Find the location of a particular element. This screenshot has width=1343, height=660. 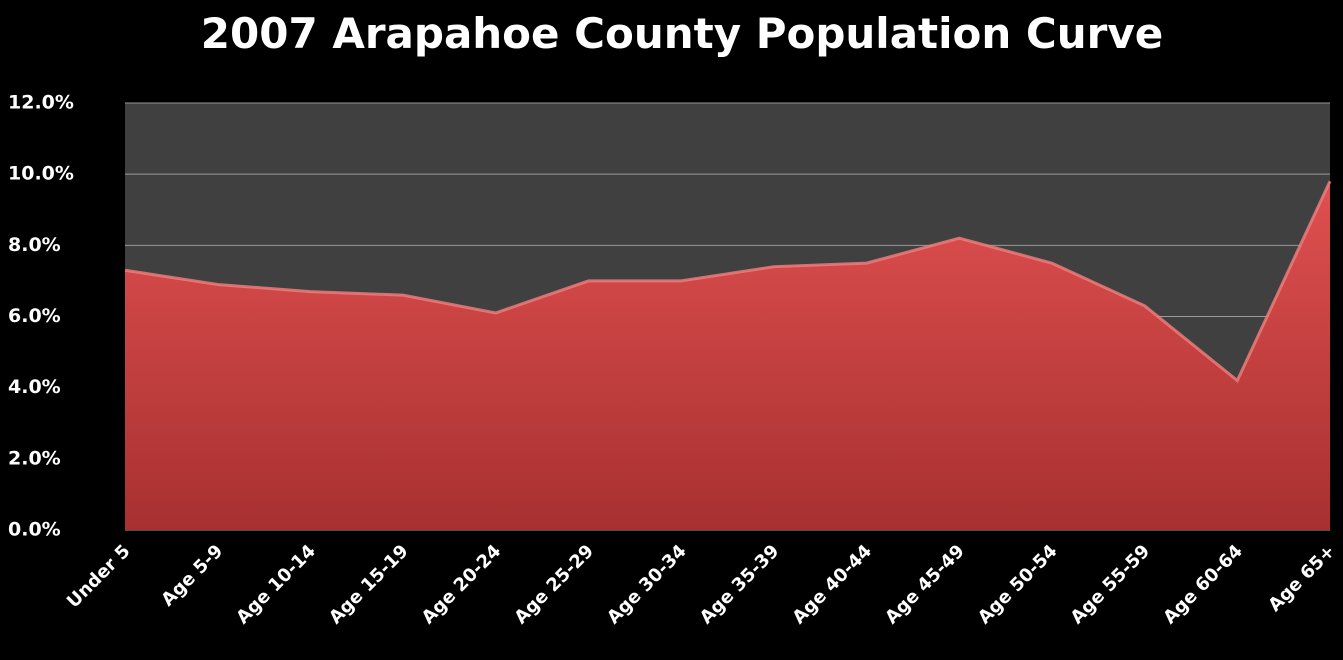

x-tick-label: Age 55-59 is located at coordinates (1111, 585).